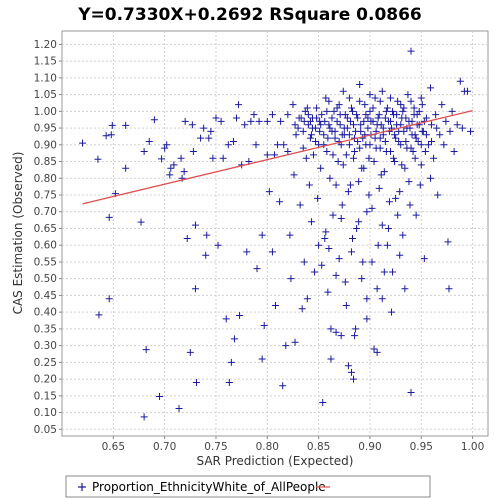  I want to click on y-tick-label: 0.60, so click(45, 246).